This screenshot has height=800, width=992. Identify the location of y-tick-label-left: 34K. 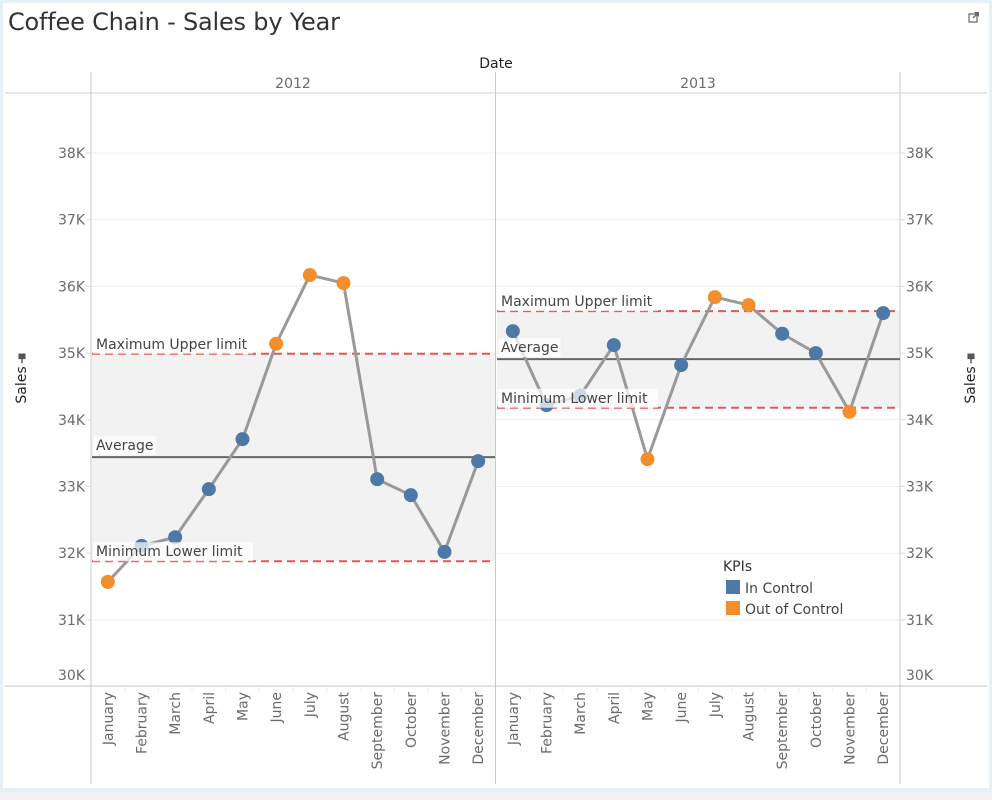
(72, 421).